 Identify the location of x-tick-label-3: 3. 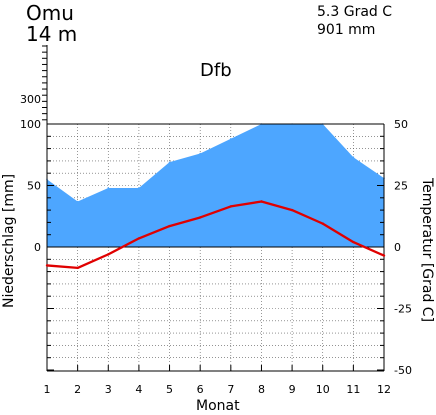
(108, 389).